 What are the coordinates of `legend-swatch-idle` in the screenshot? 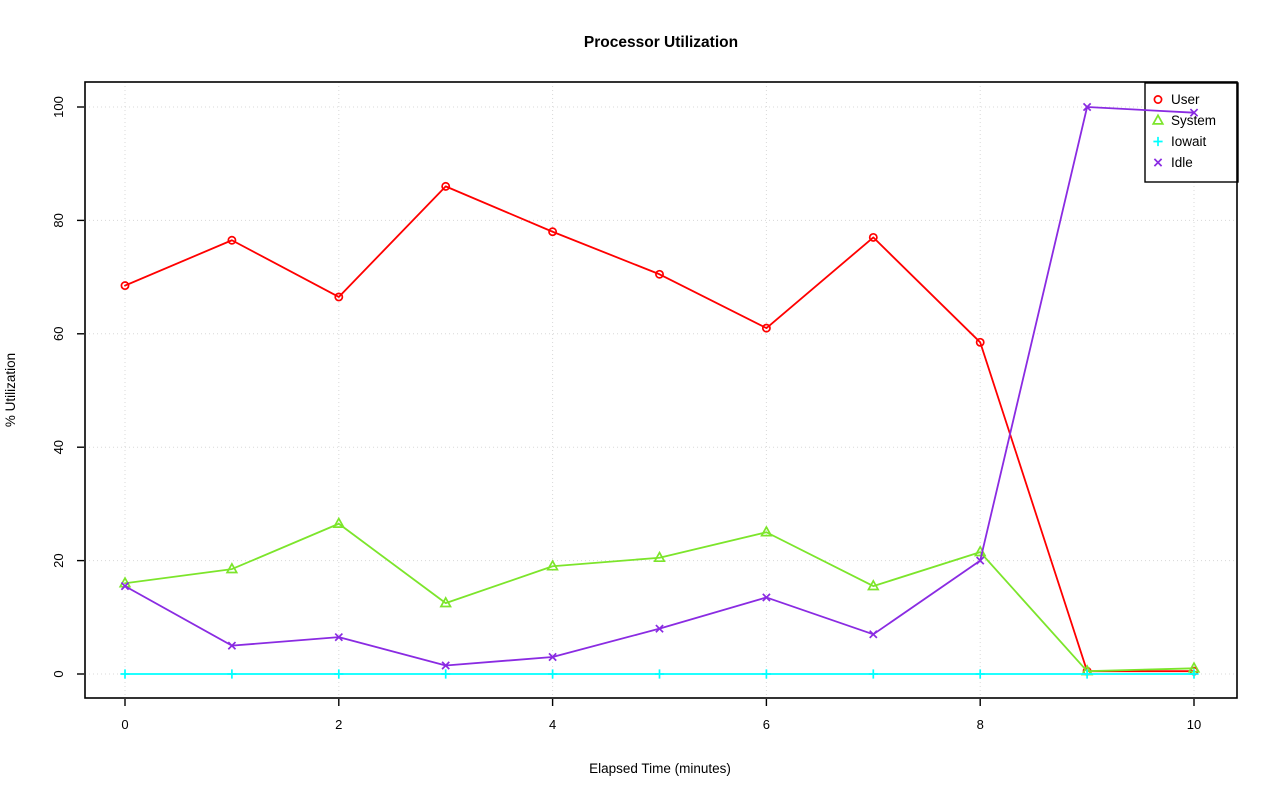 It's located at (1158, 162).